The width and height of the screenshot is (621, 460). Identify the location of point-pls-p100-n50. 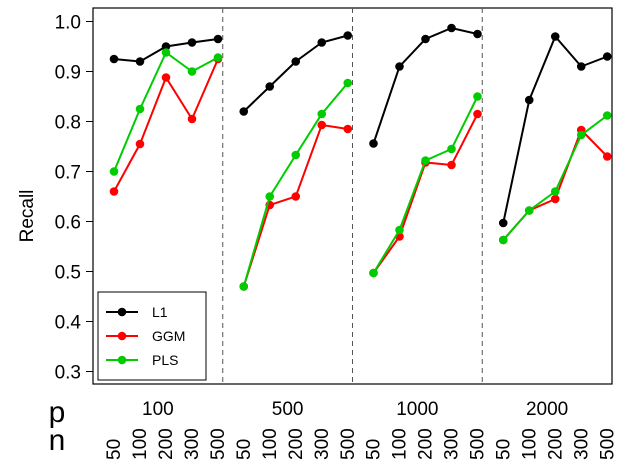
(114, 171).